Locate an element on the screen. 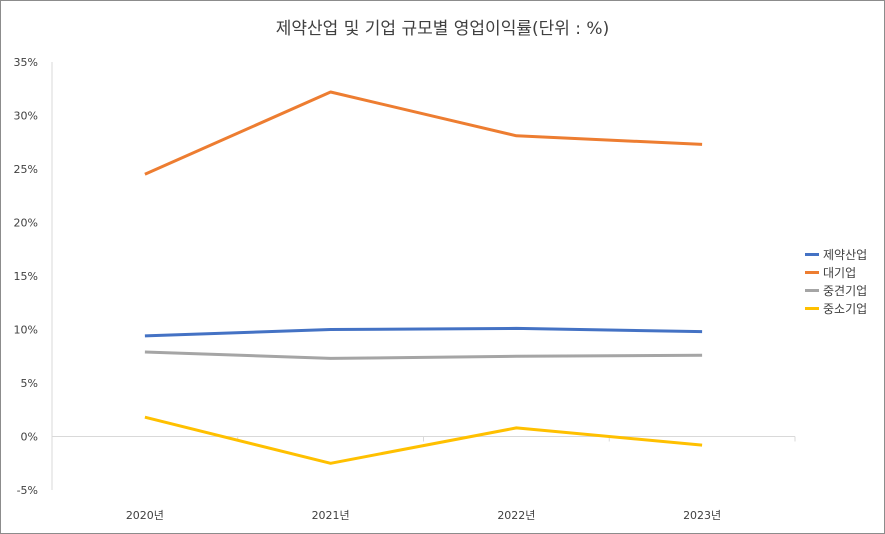 The image size is (885, 534). legend-label: 중소기업 is located at coordinates (845, 308).